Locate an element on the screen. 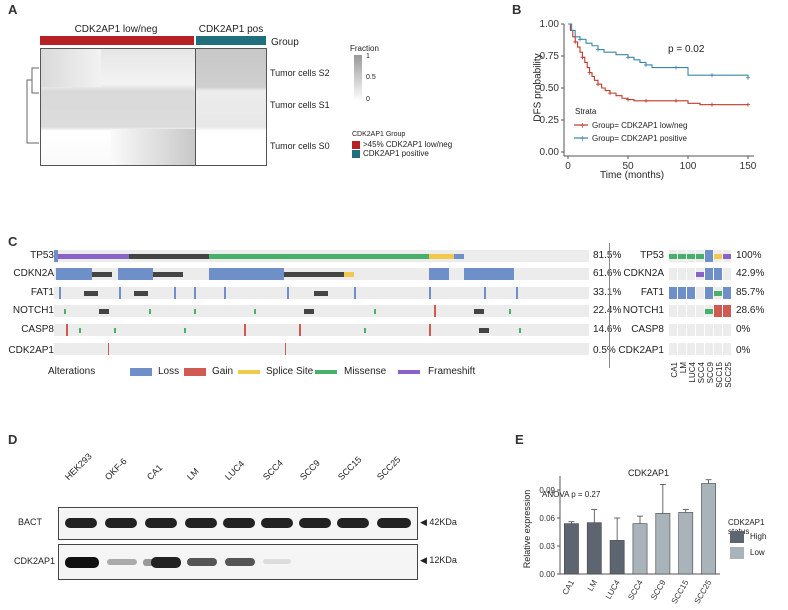  legend-swatch-low is located at coordinates (356, 145).